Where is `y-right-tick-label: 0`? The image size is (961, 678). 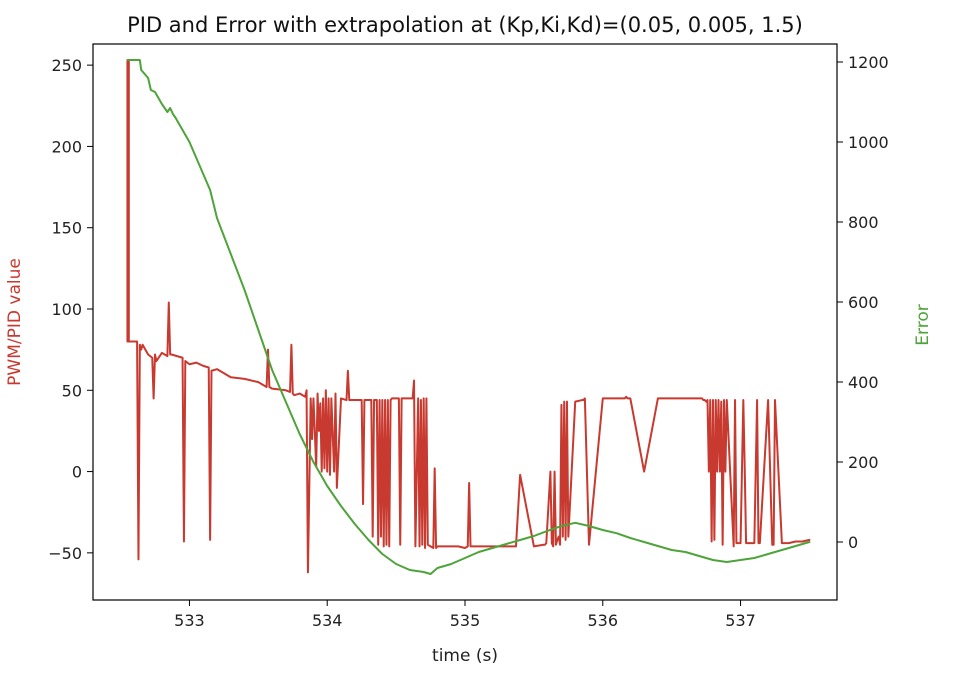
y-right-tick-label: 0 is located at coordinates (853, 542).